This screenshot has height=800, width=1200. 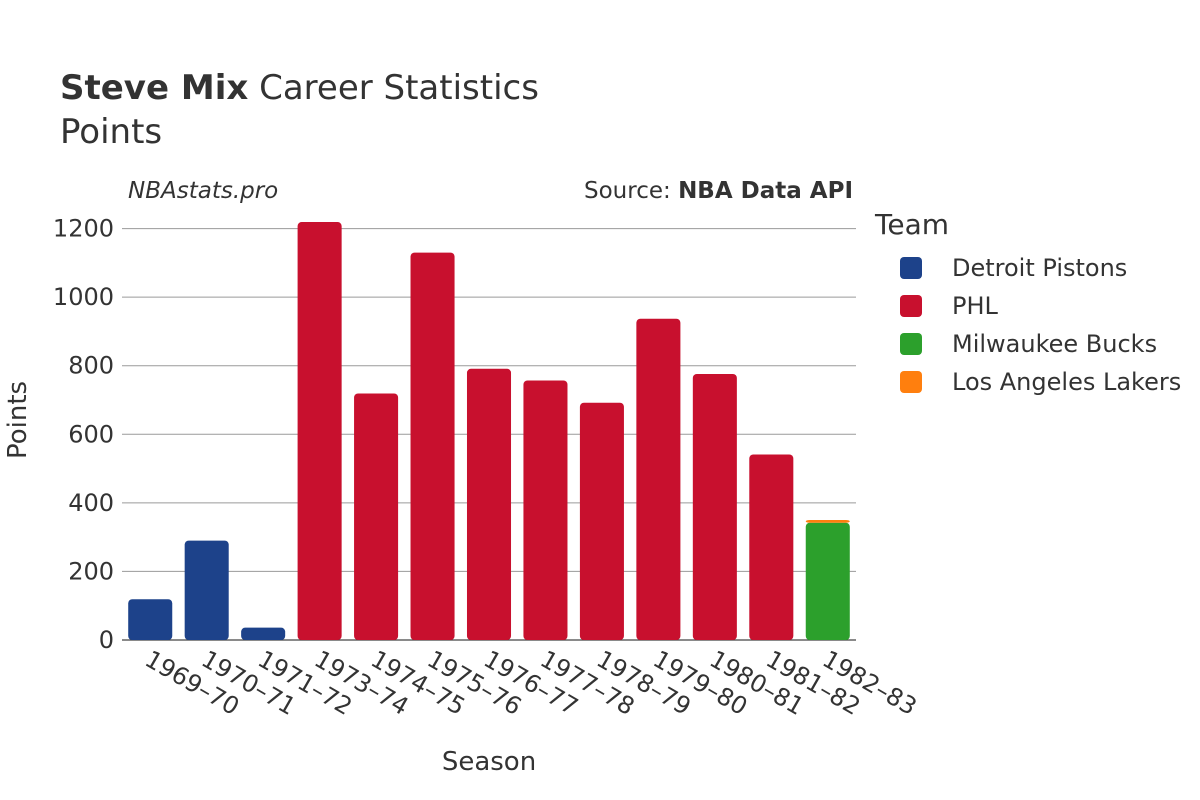 What do you see at coordinates (263, 633) in the screenshot?
I see `bar-detroit-pistons-1971–72` at bounding box center [263, 633].